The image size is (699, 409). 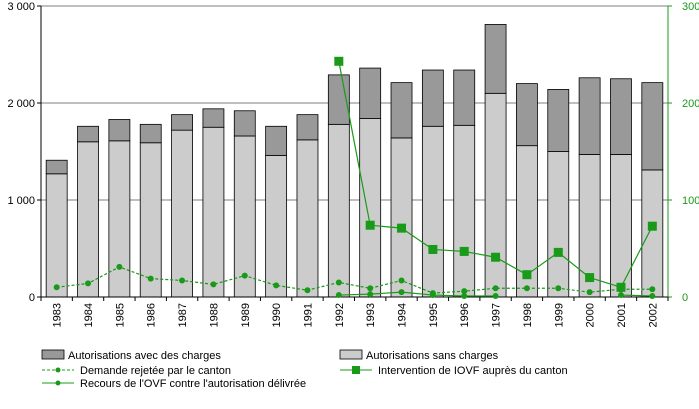 What do you see at coordinates (307, 127) in the screenshot?
I see `bar-avec-charges-1991` at bounding box center [307, 127].